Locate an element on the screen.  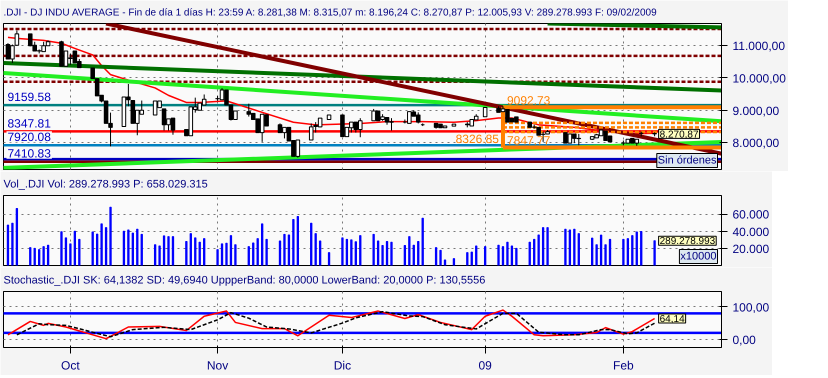
annotation: 64,14 is located at coordinates (673, 319).